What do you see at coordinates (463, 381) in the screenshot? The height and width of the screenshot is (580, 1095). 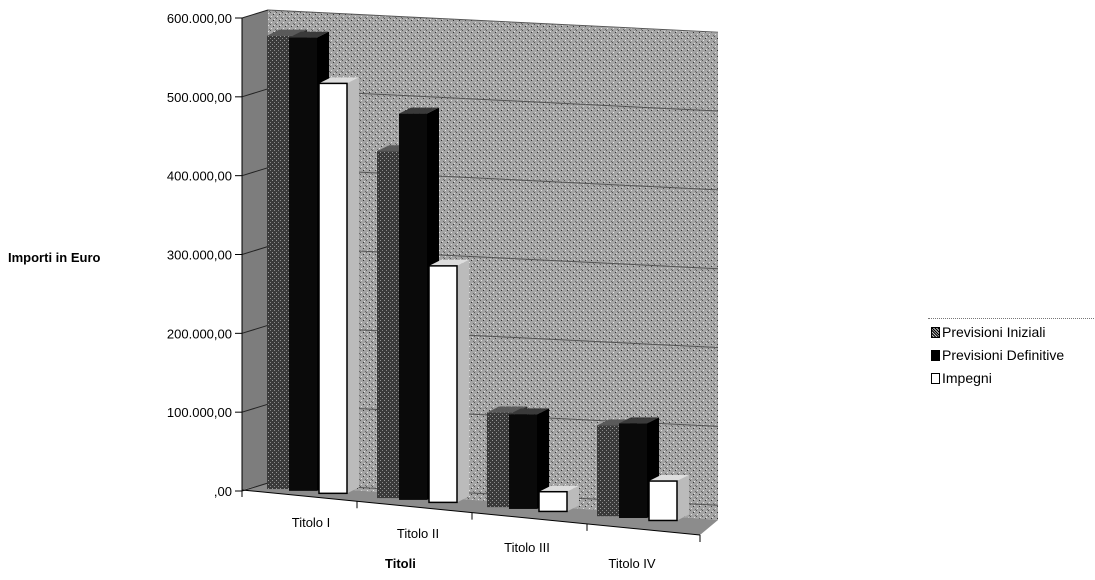 I see `bar-impegni-2-side` at bounding box center [463, 381].